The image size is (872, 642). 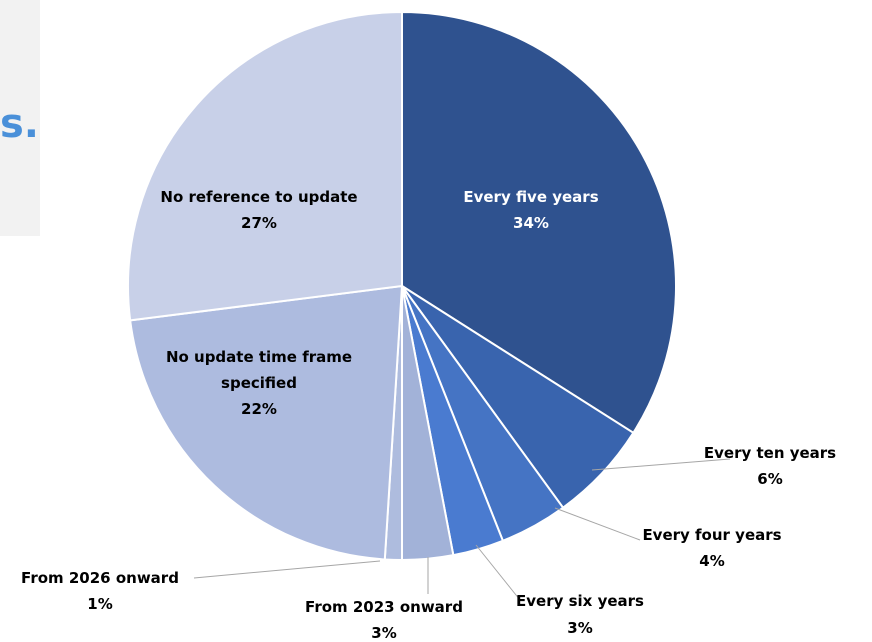 What do you see at coordinates (580, 601) in the screenshot?
I see `slice-category-label-every-six-years: Every six years` at bounding box center [580, 601].